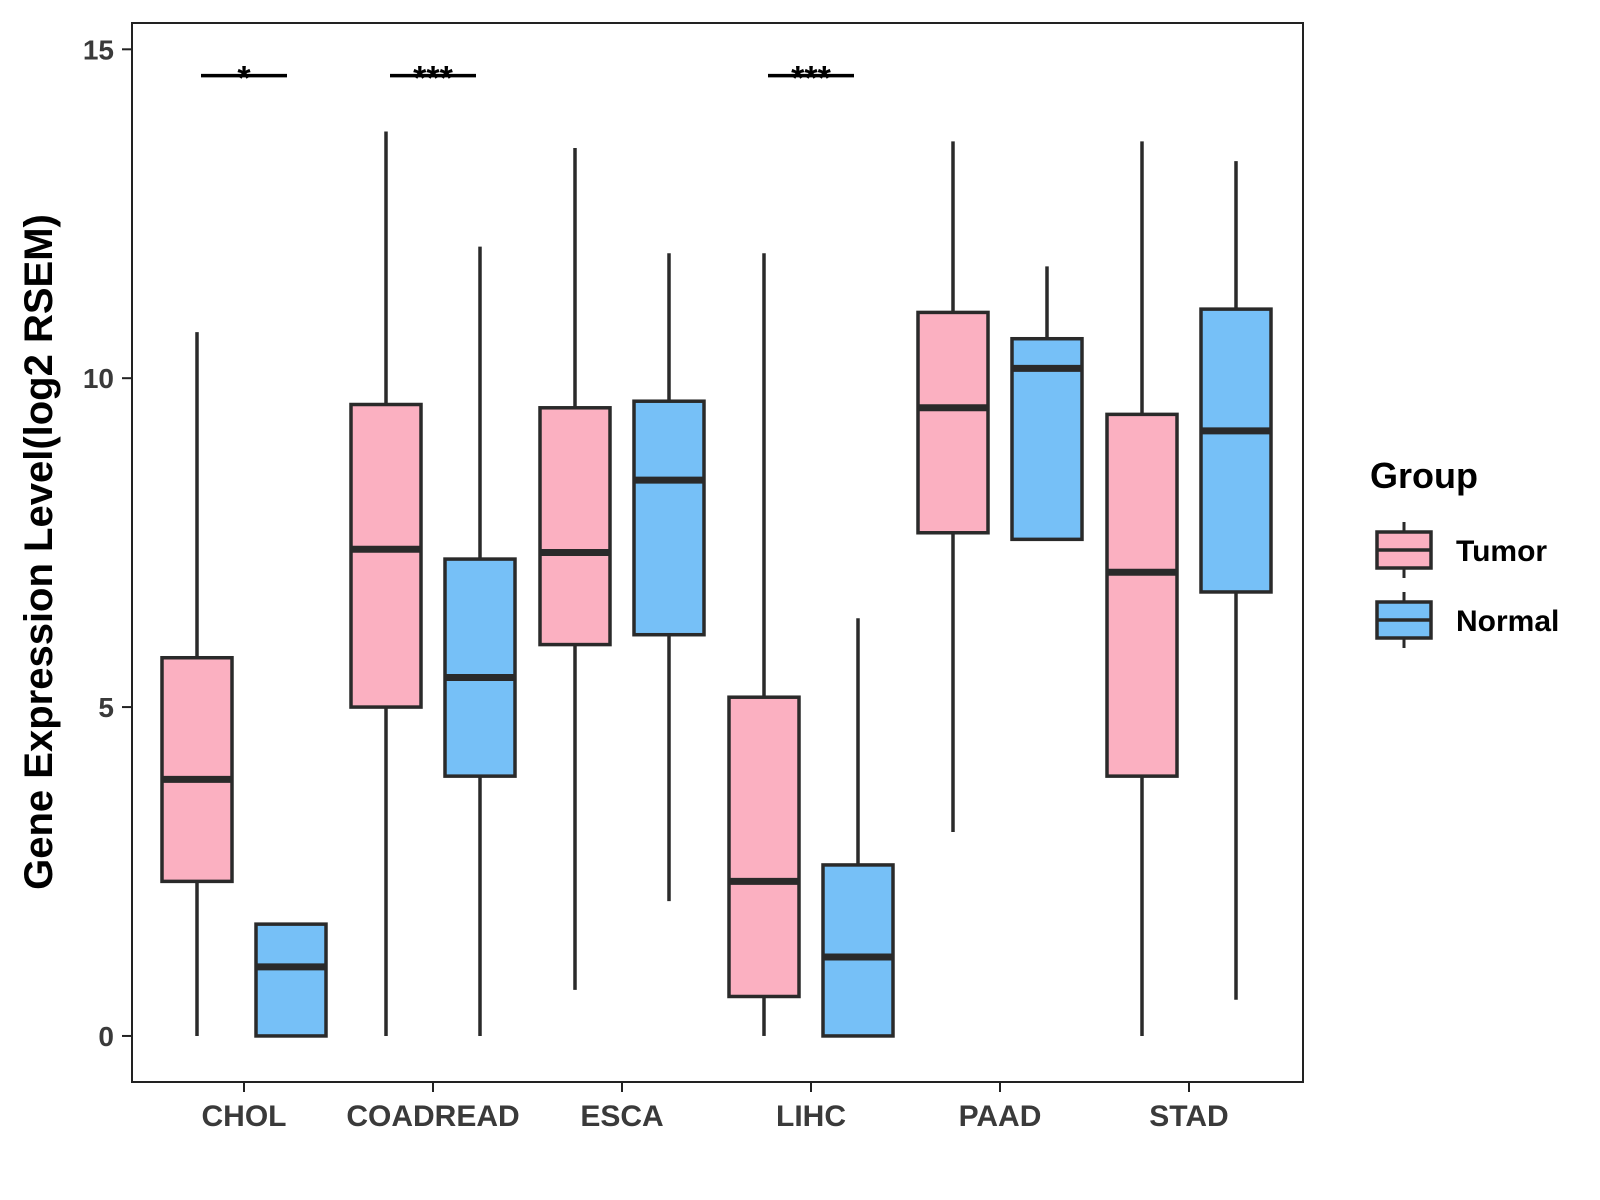 The width and height of the screenshot is (1600, 1200). I want to click on box-normal-esca, so click(669, 577).